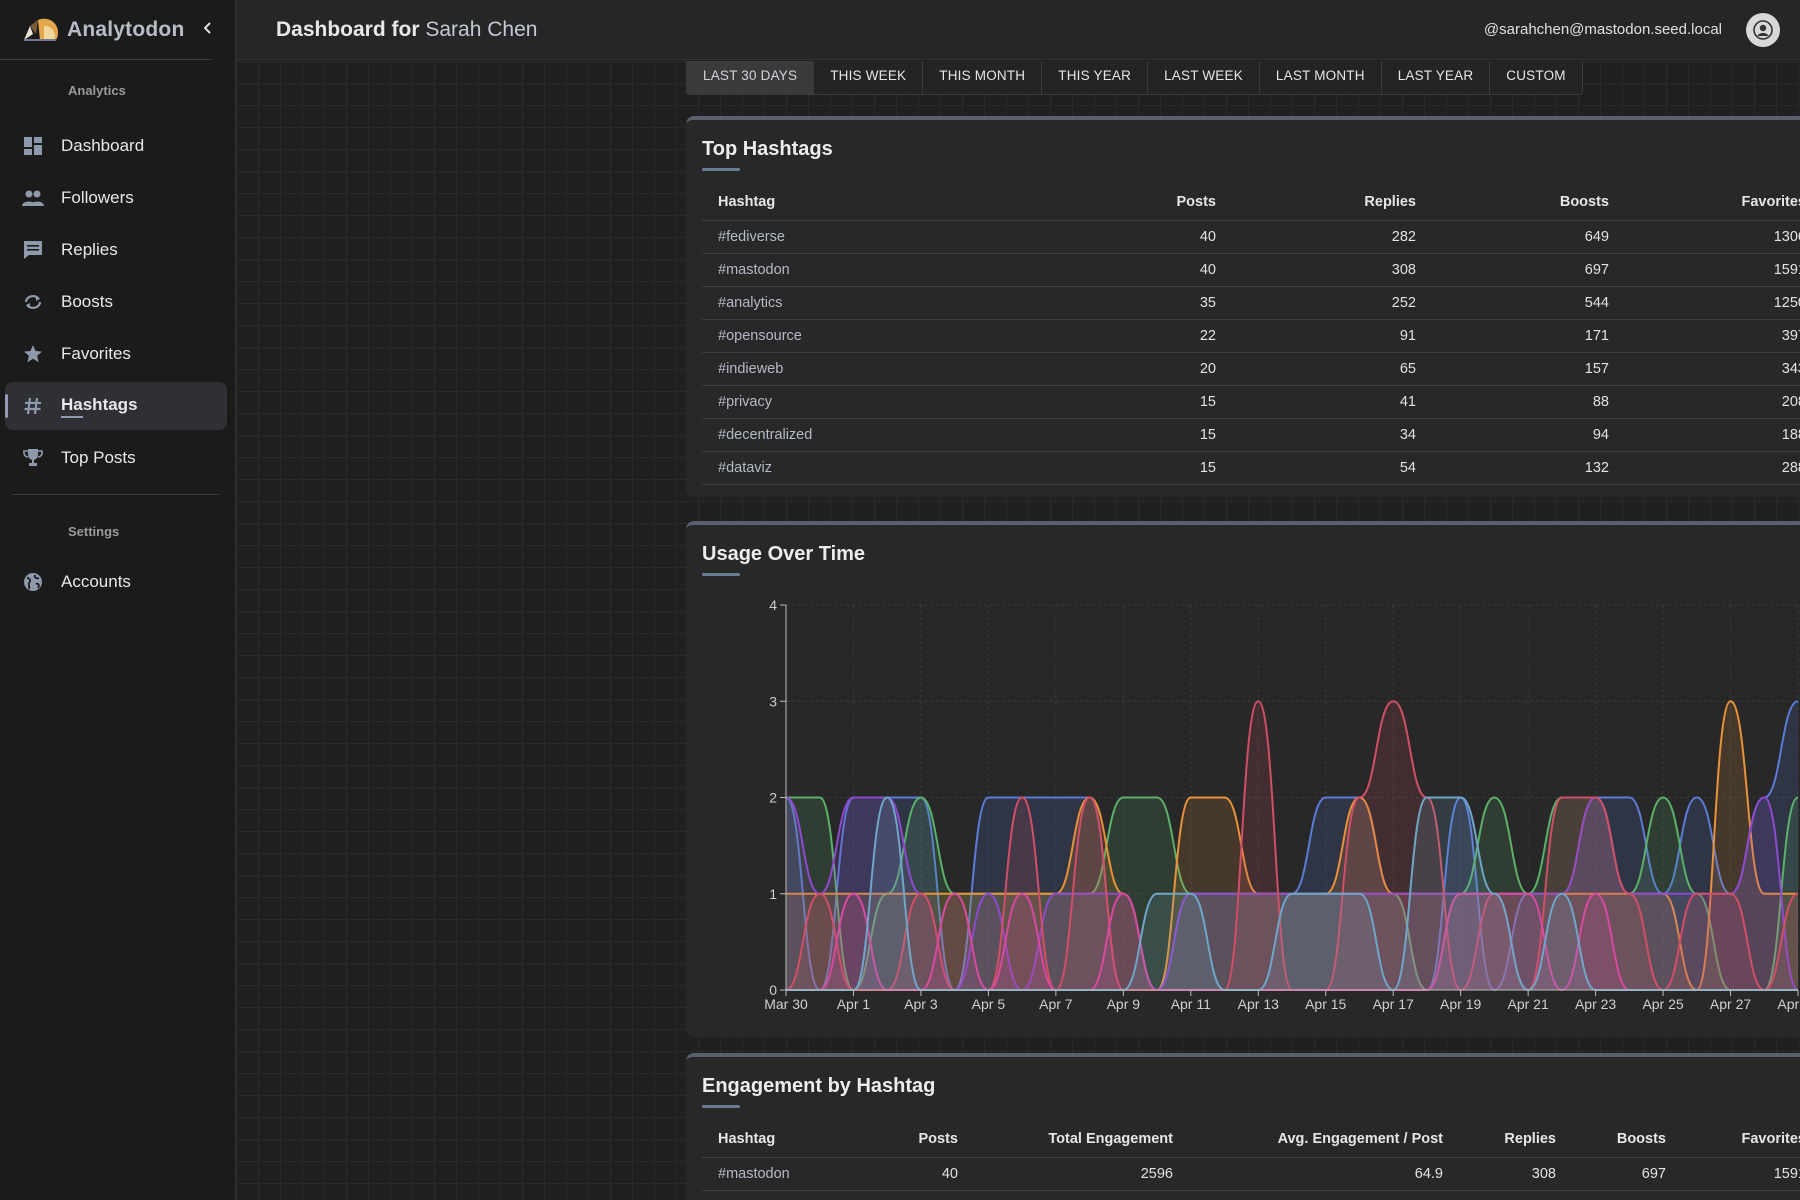 Image resolution: width=1800 pixels, height=1200 pixels. Describe the element at coordinates (1182, 303) in the screenshot. I see `table-cell: 35` at that location.